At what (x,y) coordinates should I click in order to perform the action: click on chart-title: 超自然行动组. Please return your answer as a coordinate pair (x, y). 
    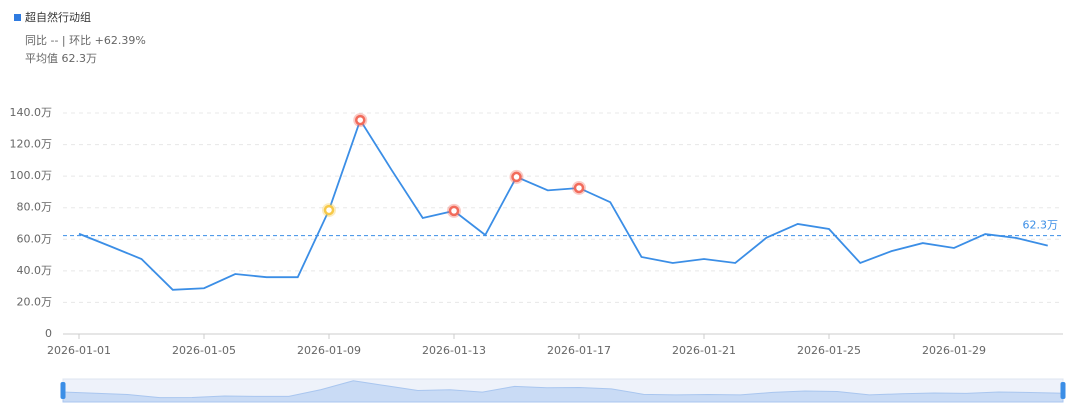
    Looking at the image, I should click on (58, 17).